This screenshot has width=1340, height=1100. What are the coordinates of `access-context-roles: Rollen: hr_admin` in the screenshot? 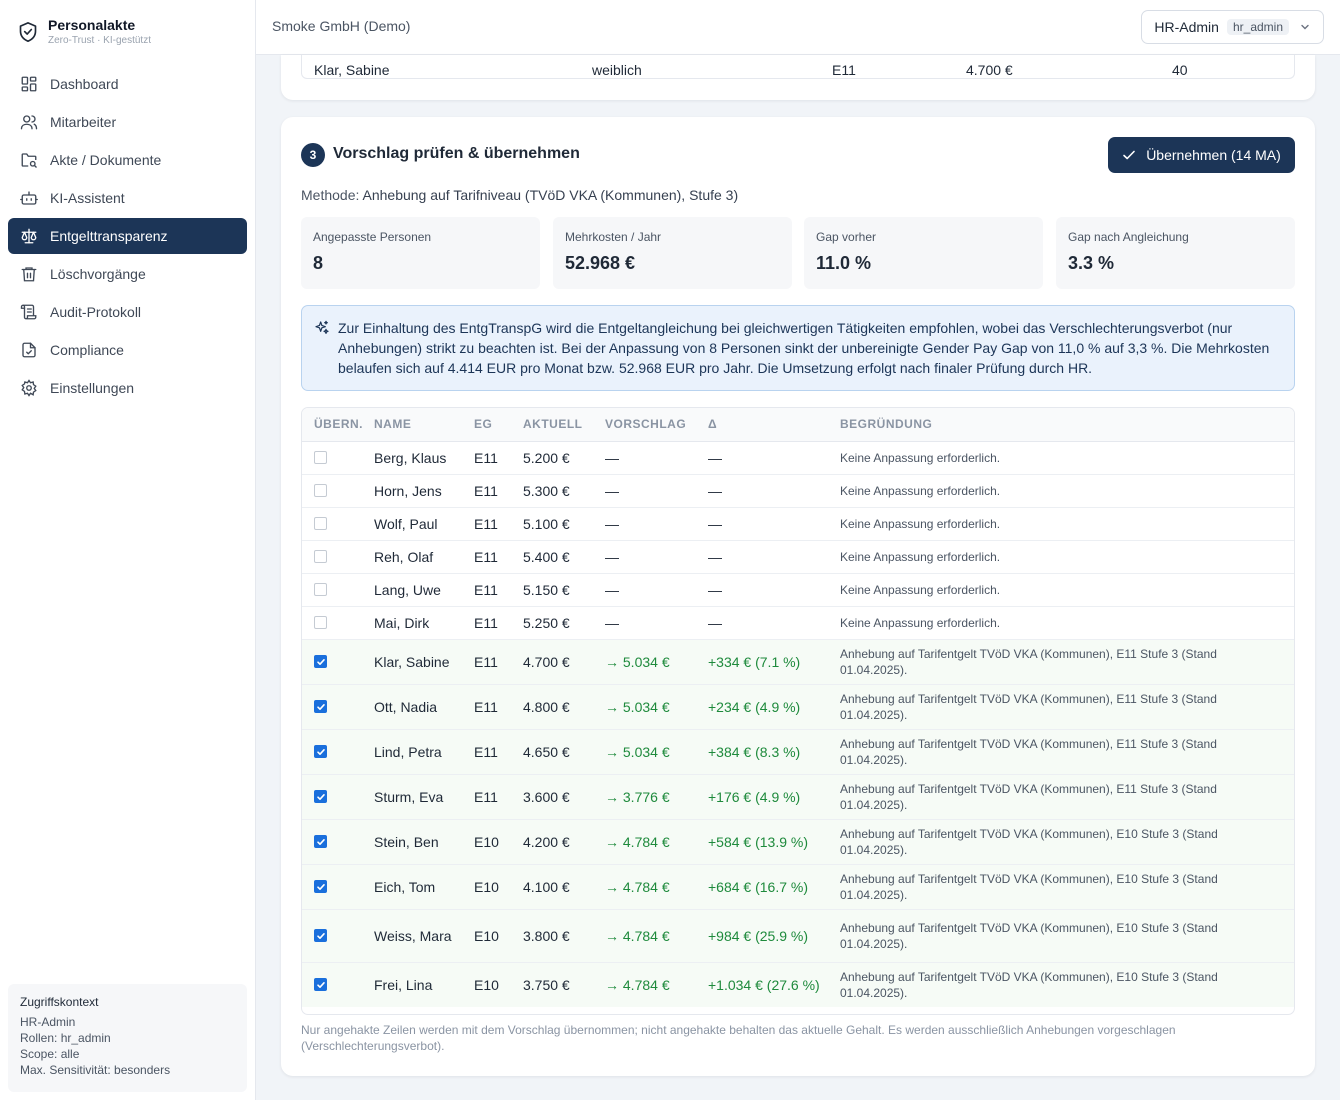 It's located at (65, 1038).